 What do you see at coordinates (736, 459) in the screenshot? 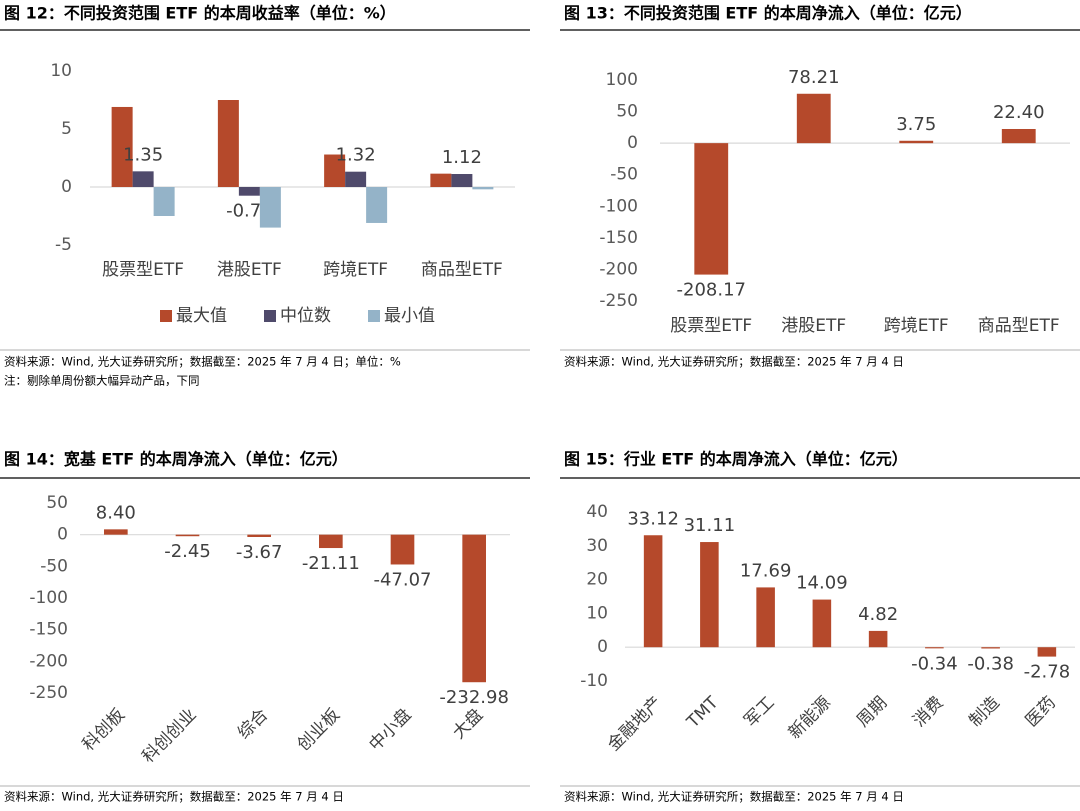
I see `chart-title: 图 15：行业 ETF 的本周净流入（单位：亿元）` at bounding box center [736, 459].